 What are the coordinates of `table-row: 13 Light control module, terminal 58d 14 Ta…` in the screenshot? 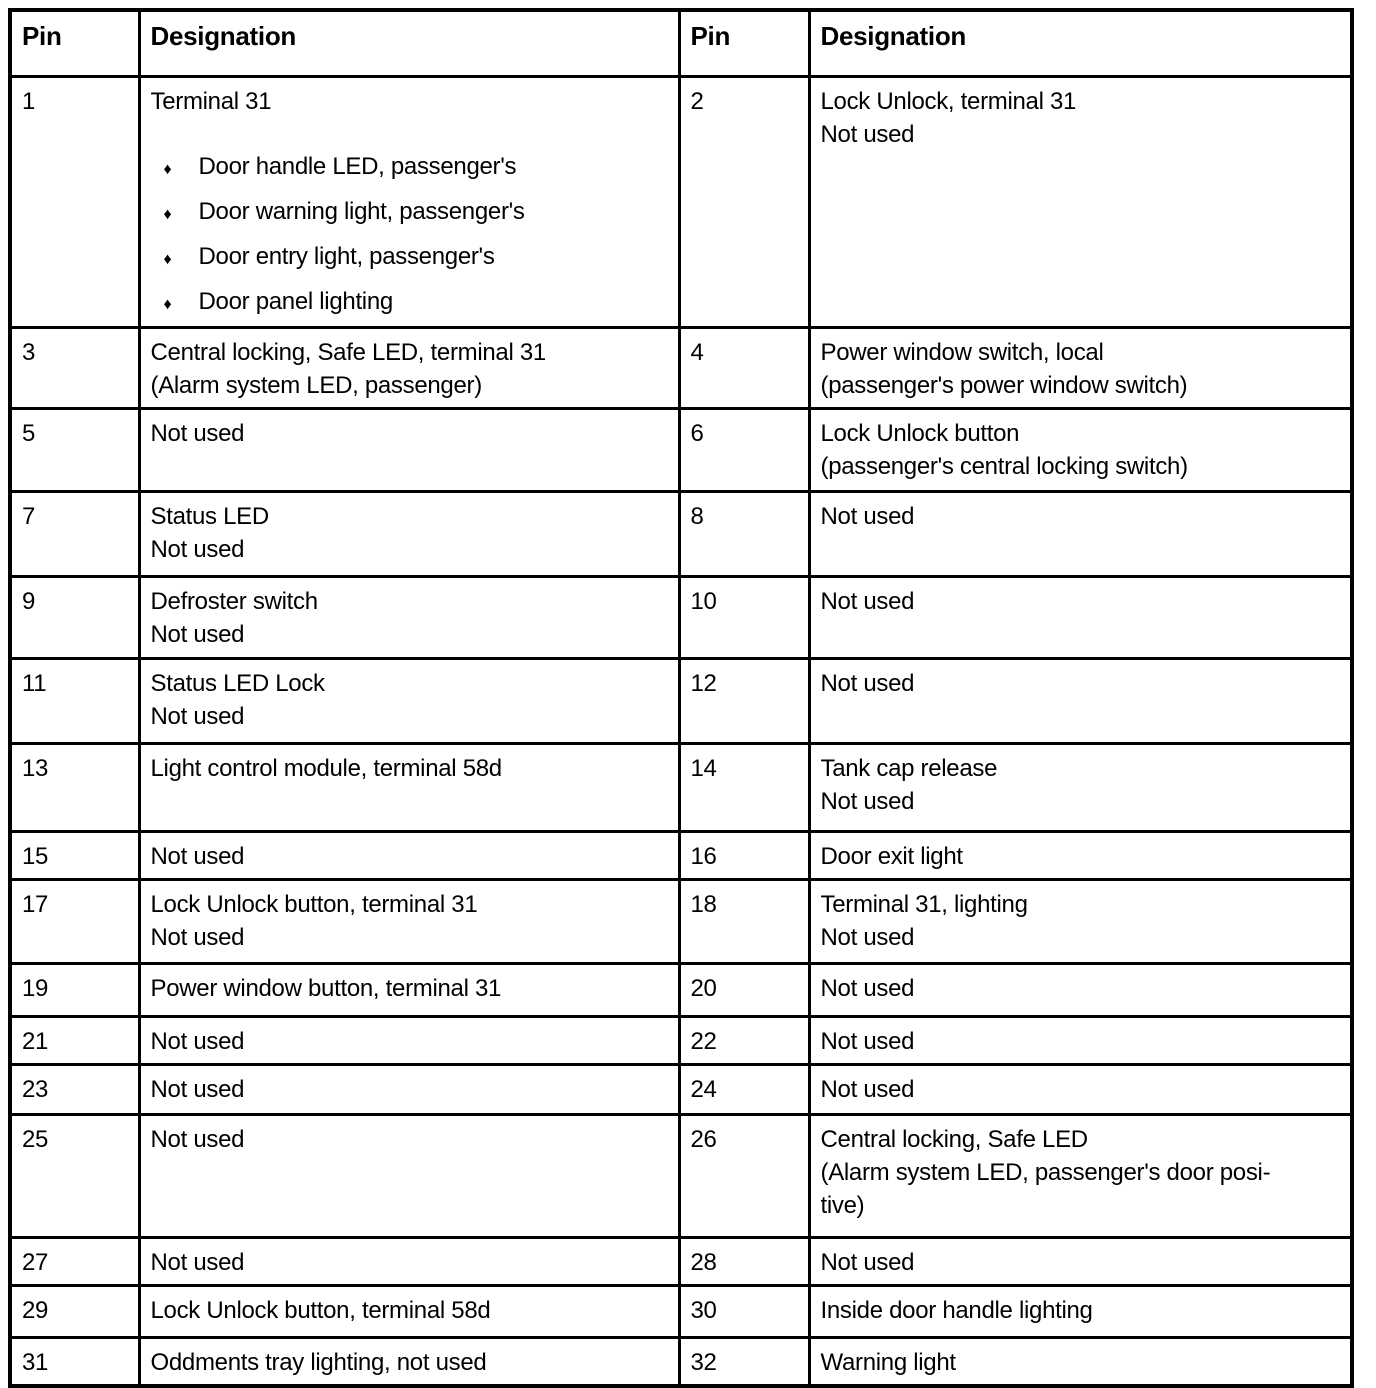 It's located at (681, 787).